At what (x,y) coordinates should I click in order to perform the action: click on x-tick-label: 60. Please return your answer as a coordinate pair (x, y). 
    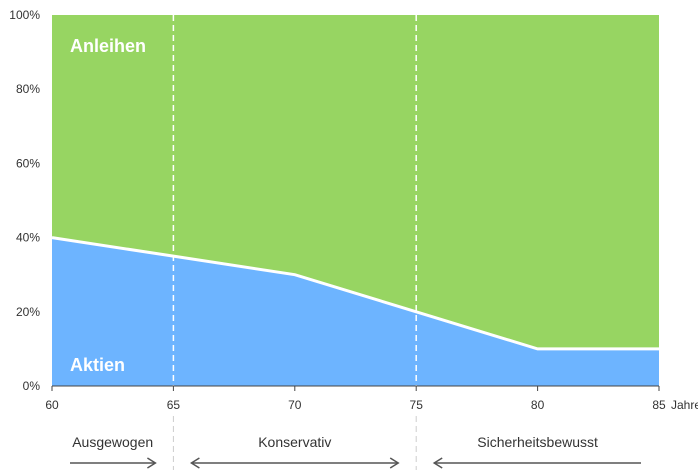
    Looking at the image, I should click on (52, 405).